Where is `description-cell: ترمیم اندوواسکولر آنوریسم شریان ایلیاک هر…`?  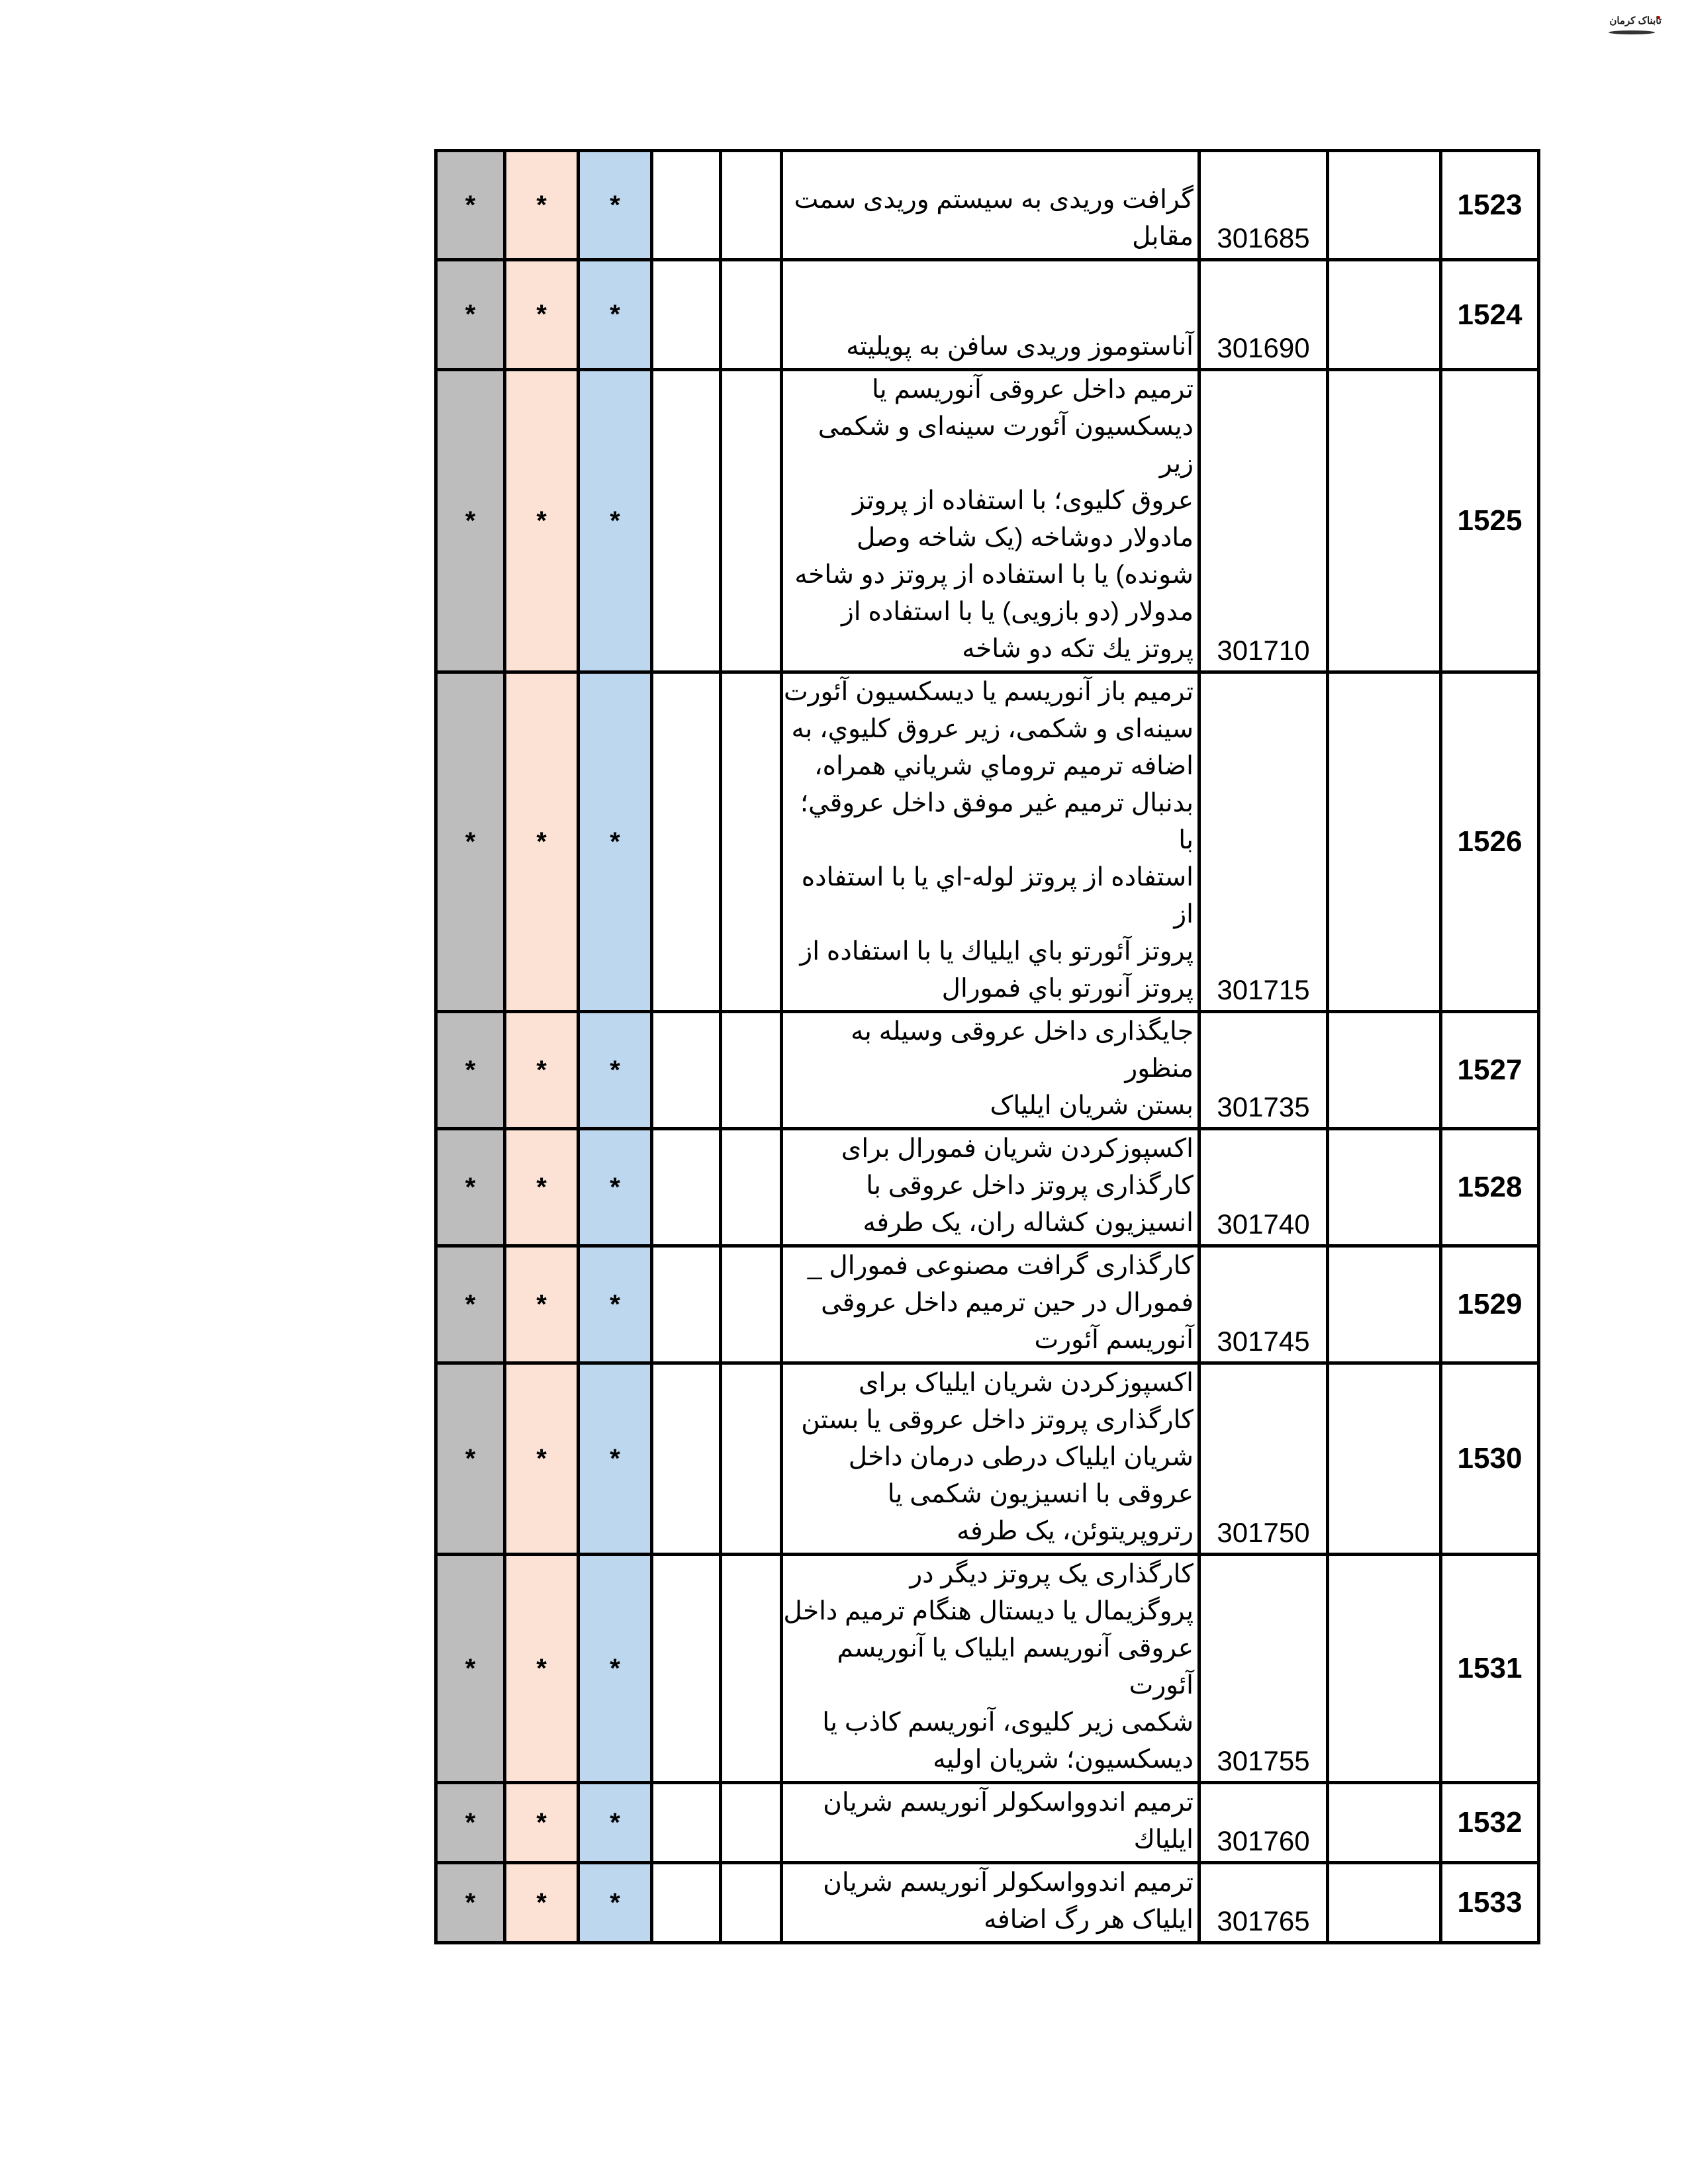
description-cell: ترمیم اندوواسکولر آنوریسم شریان ایلیاک هر… is located at coordinates (990, 1903).